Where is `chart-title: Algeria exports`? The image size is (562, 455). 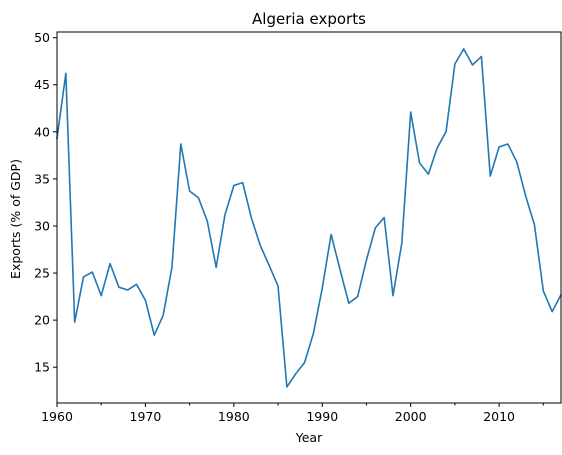 chart-title: Algeria exports is located at coordinates (309, 19).